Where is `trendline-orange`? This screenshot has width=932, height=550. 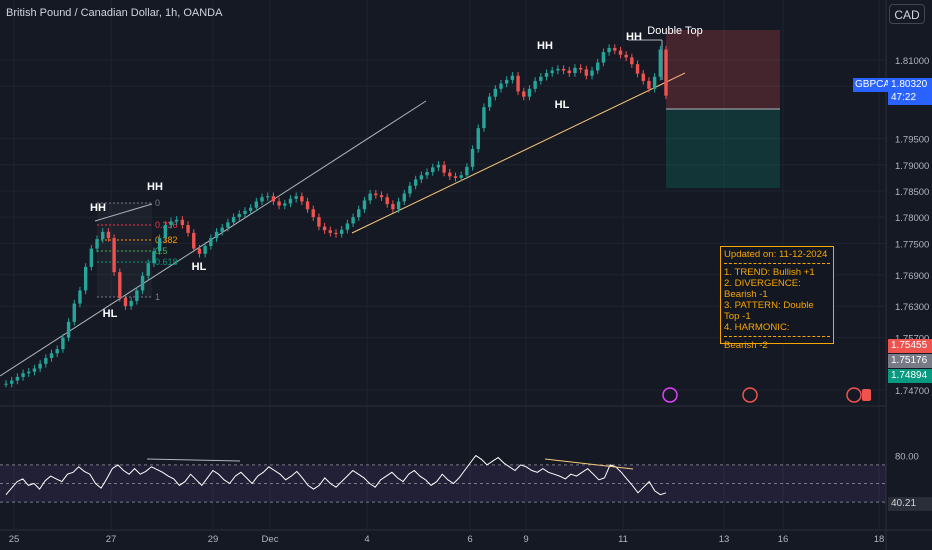
trendline-orange is located at coordinates (518, 153).